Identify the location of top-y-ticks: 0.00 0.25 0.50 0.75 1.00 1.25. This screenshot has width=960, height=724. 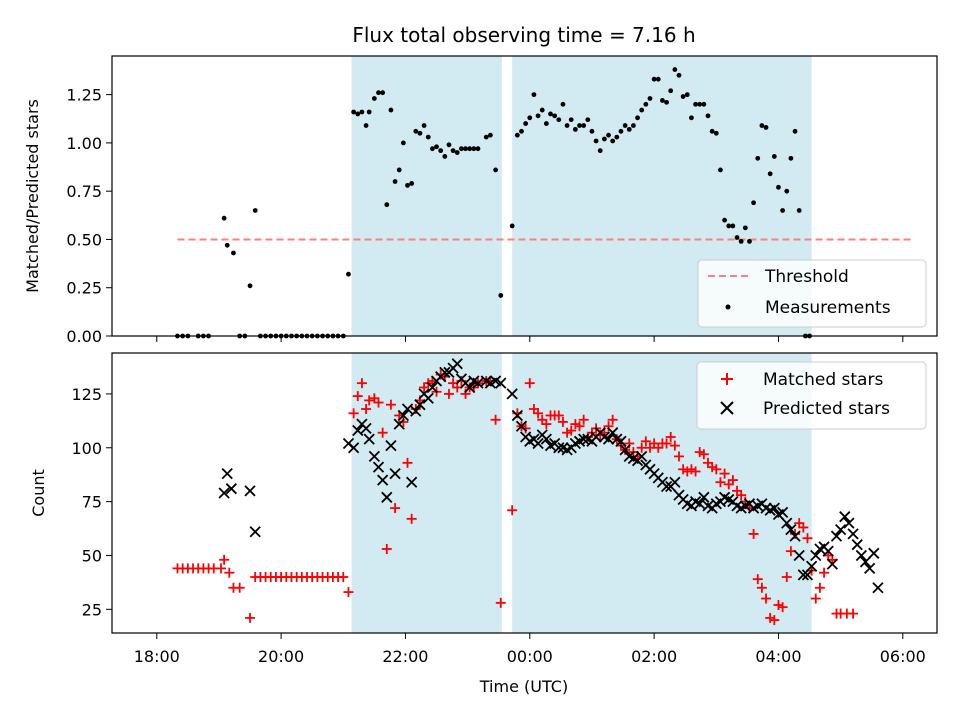
(89, 216).